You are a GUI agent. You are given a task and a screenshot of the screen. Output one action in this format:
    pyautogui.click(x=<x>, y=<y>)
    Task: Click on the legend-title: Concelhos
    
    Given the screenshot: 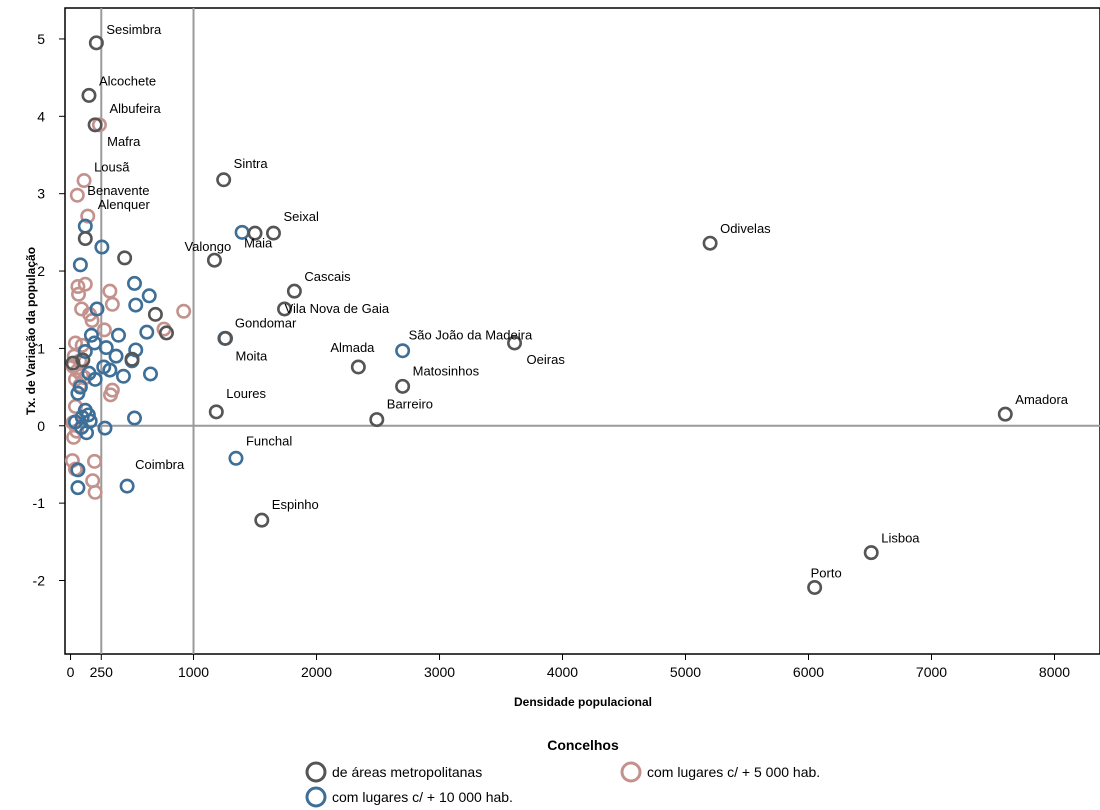 What is the action you would take?
    pyautogui.click(x=583, y=745)
    